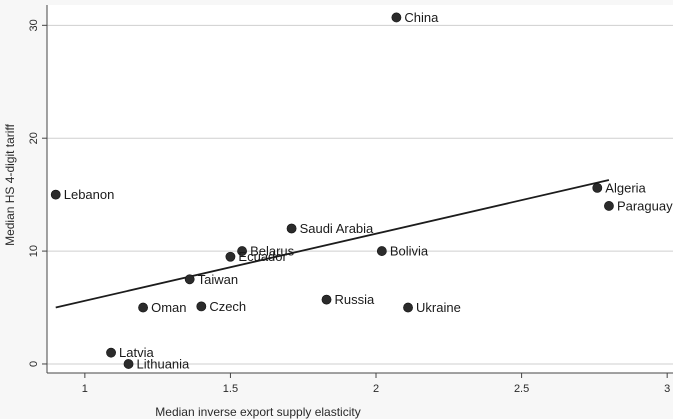  I want to click on y-axis-ticks: 0 10 20 30, so click(37, 193).